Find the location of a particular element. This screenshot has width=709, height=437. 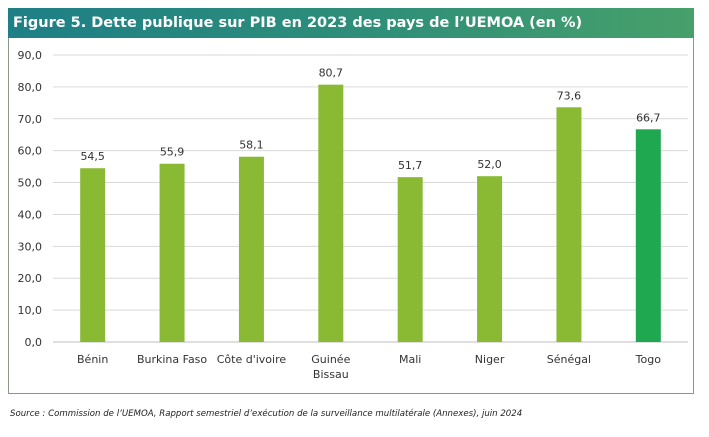

y-tick-label: 60,0 is located at coordinates (30, 151).